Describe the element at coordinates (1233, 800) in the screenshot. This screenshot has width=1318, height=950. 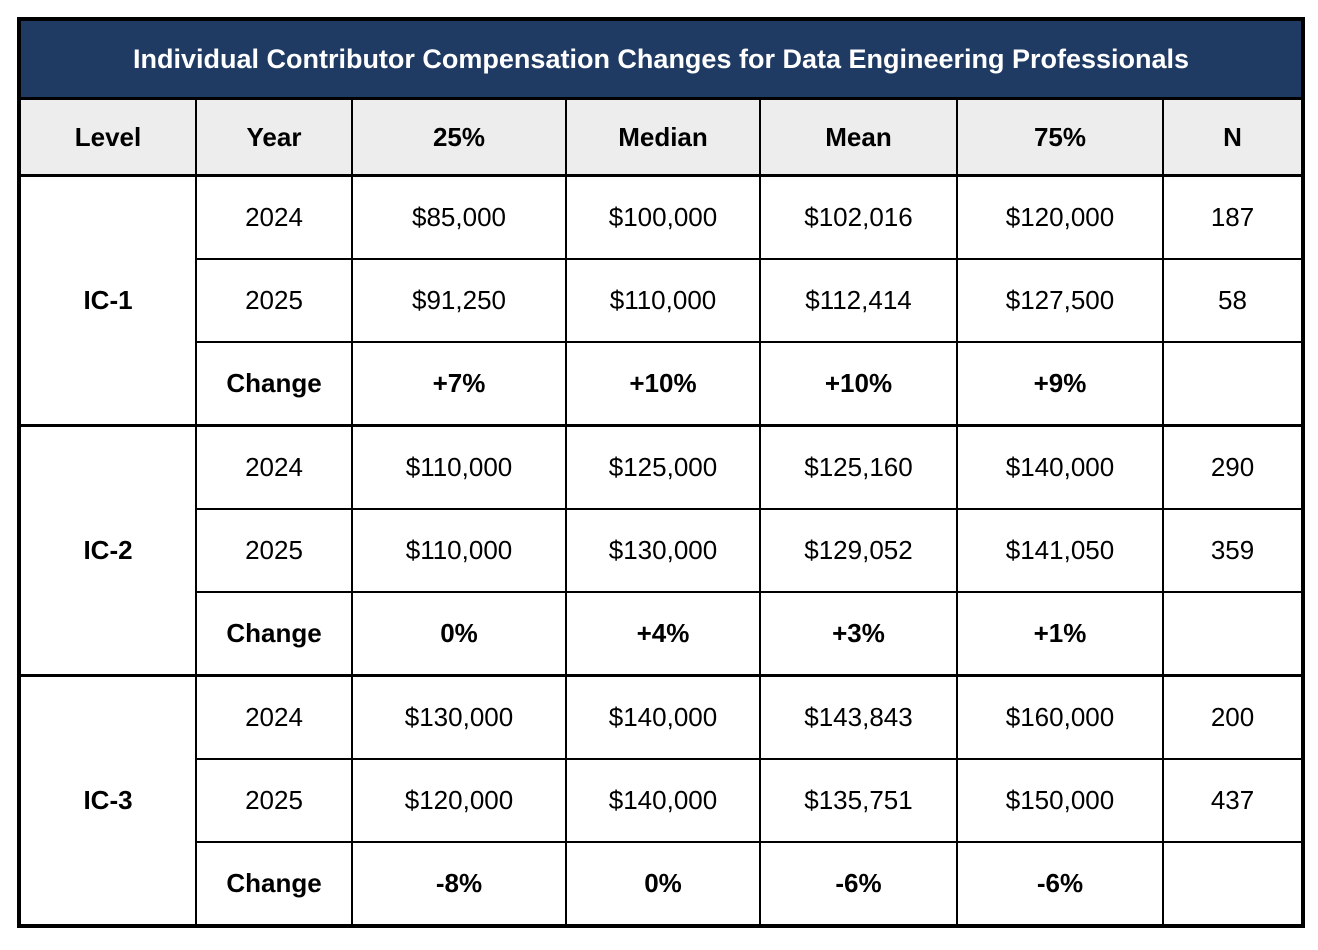
I see `cell-n: 437` at that location.